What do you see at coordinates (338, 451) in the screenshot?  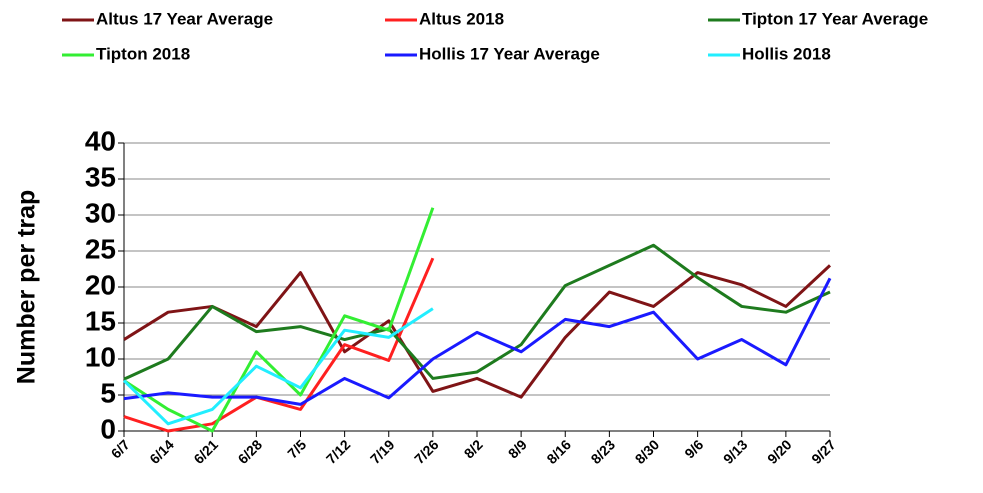 I see `x-tick-label: 7/12` at bounding box center [338, 451].